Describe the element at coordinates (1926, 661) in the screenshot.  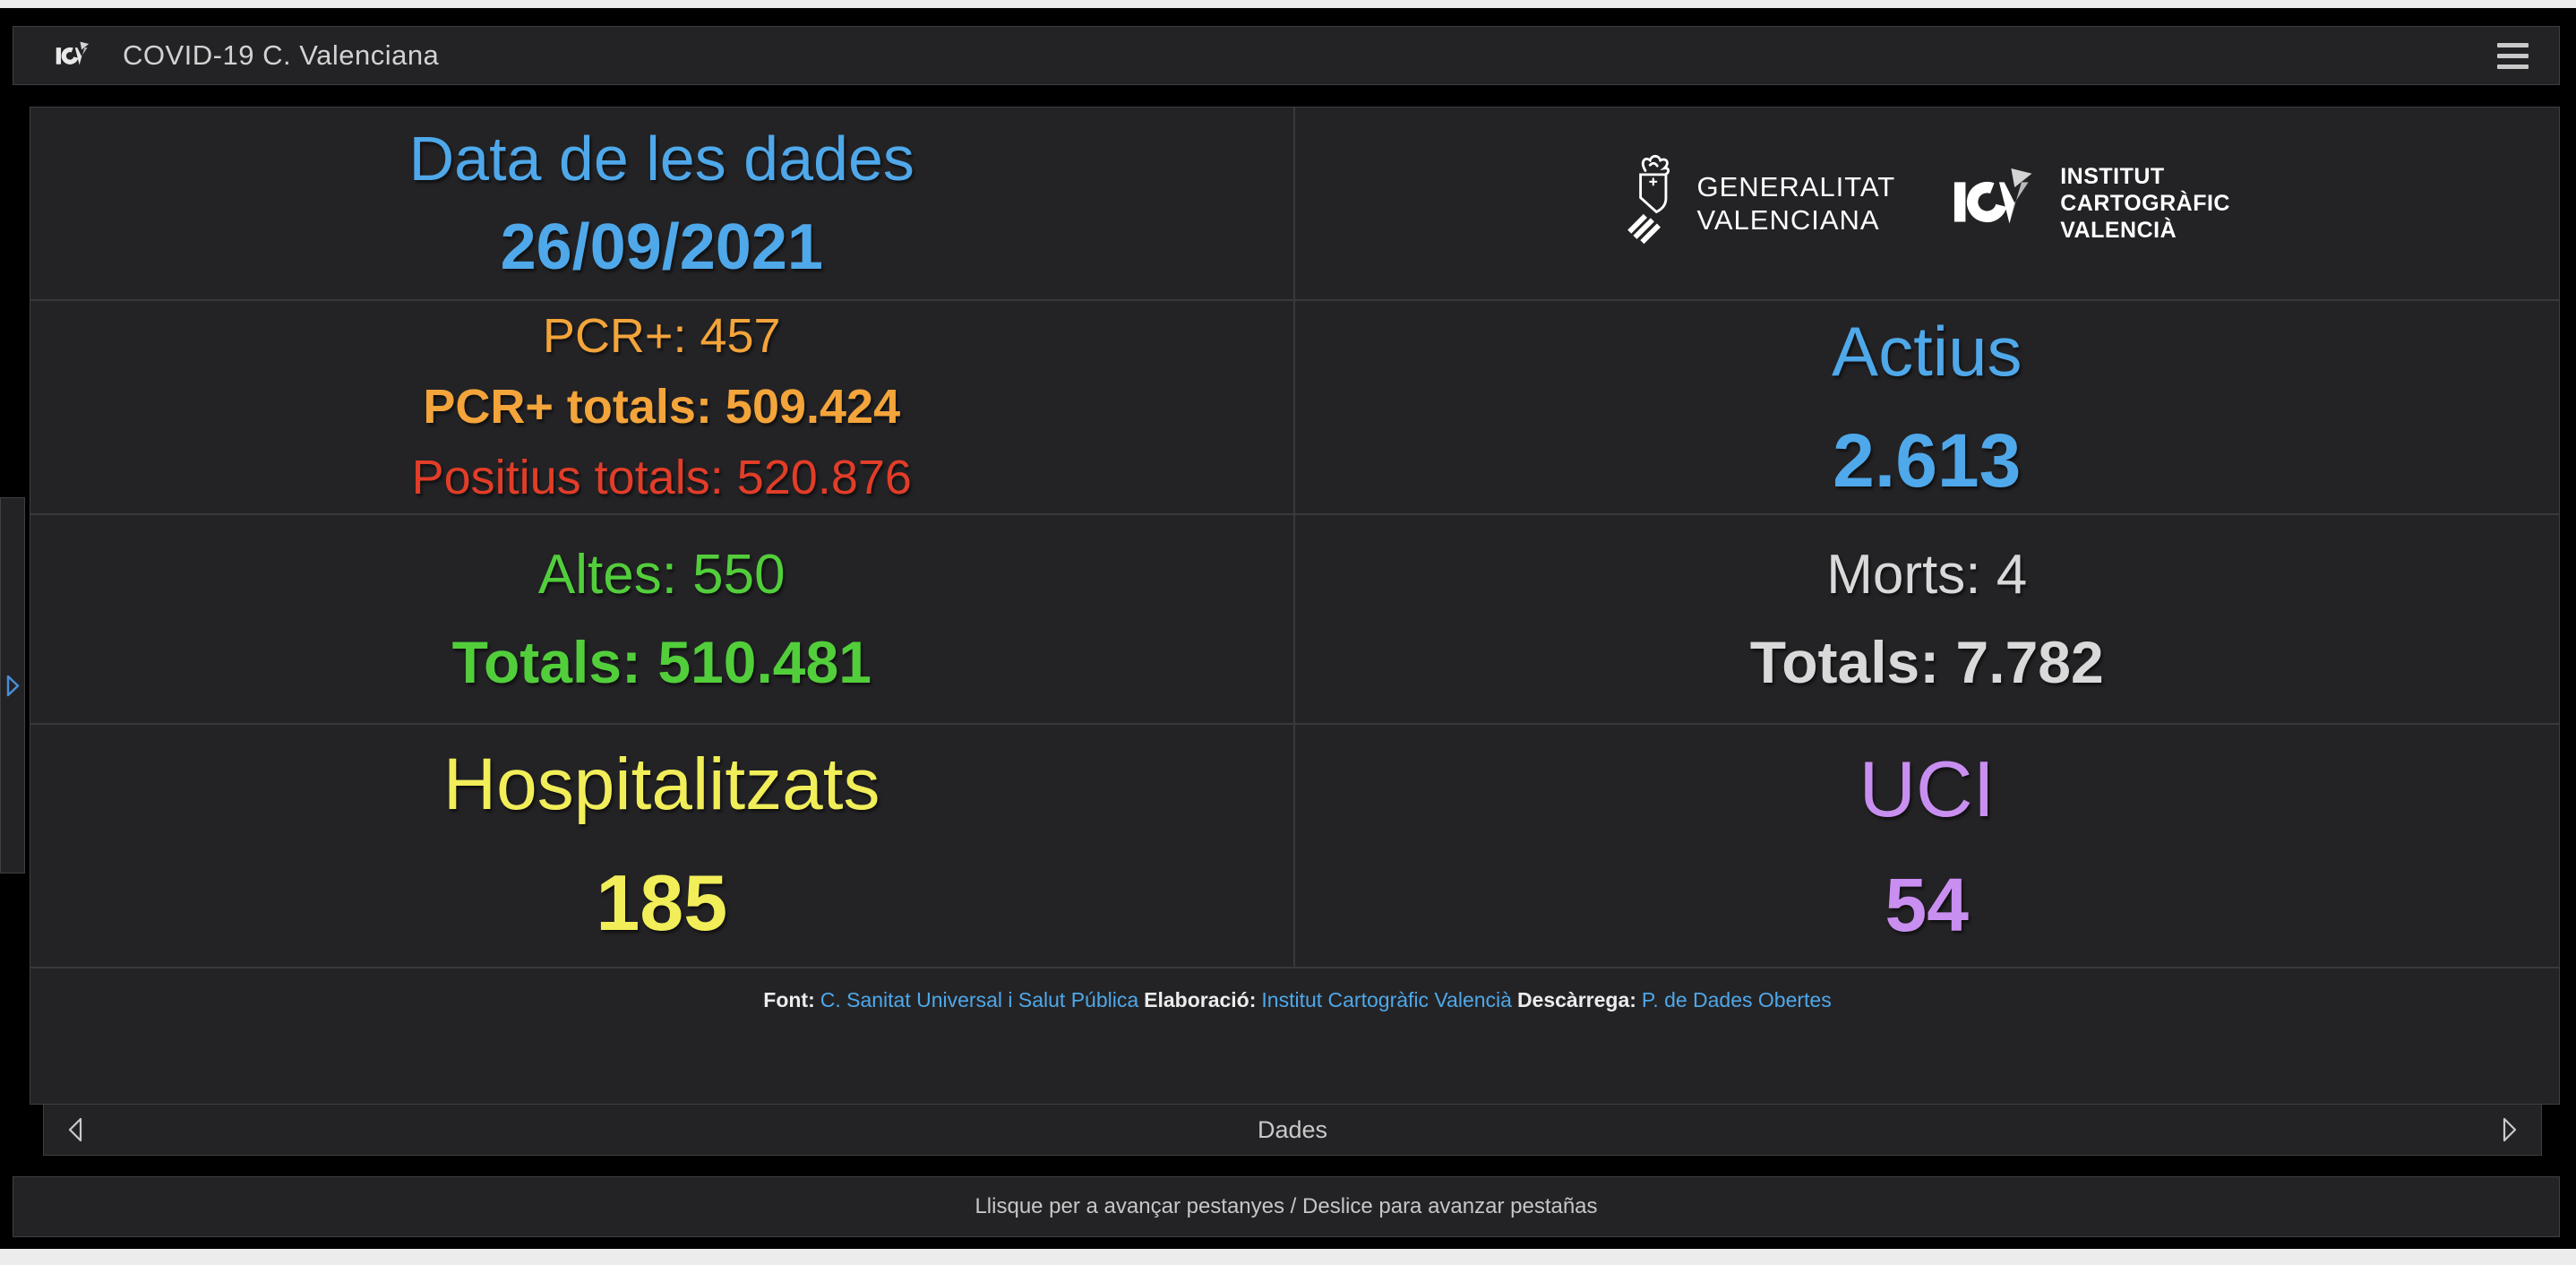
I see `morts-totals: Totals: 7.782` at that location.